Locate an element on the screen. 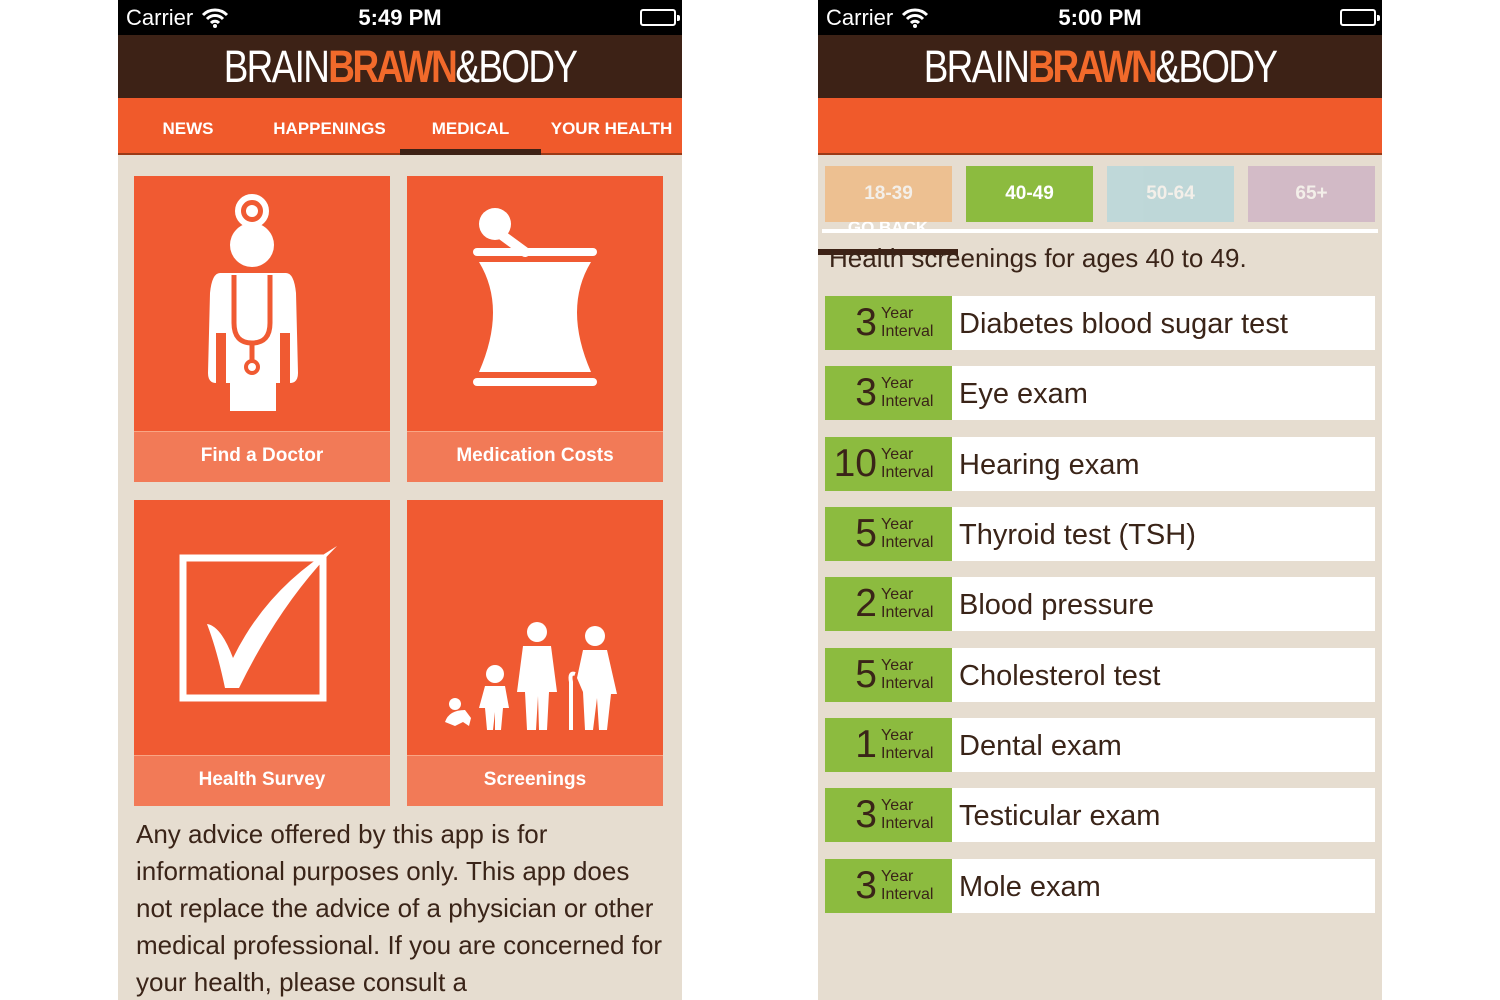  screenings-tile: Screenings is located at coordinates (535, 653).